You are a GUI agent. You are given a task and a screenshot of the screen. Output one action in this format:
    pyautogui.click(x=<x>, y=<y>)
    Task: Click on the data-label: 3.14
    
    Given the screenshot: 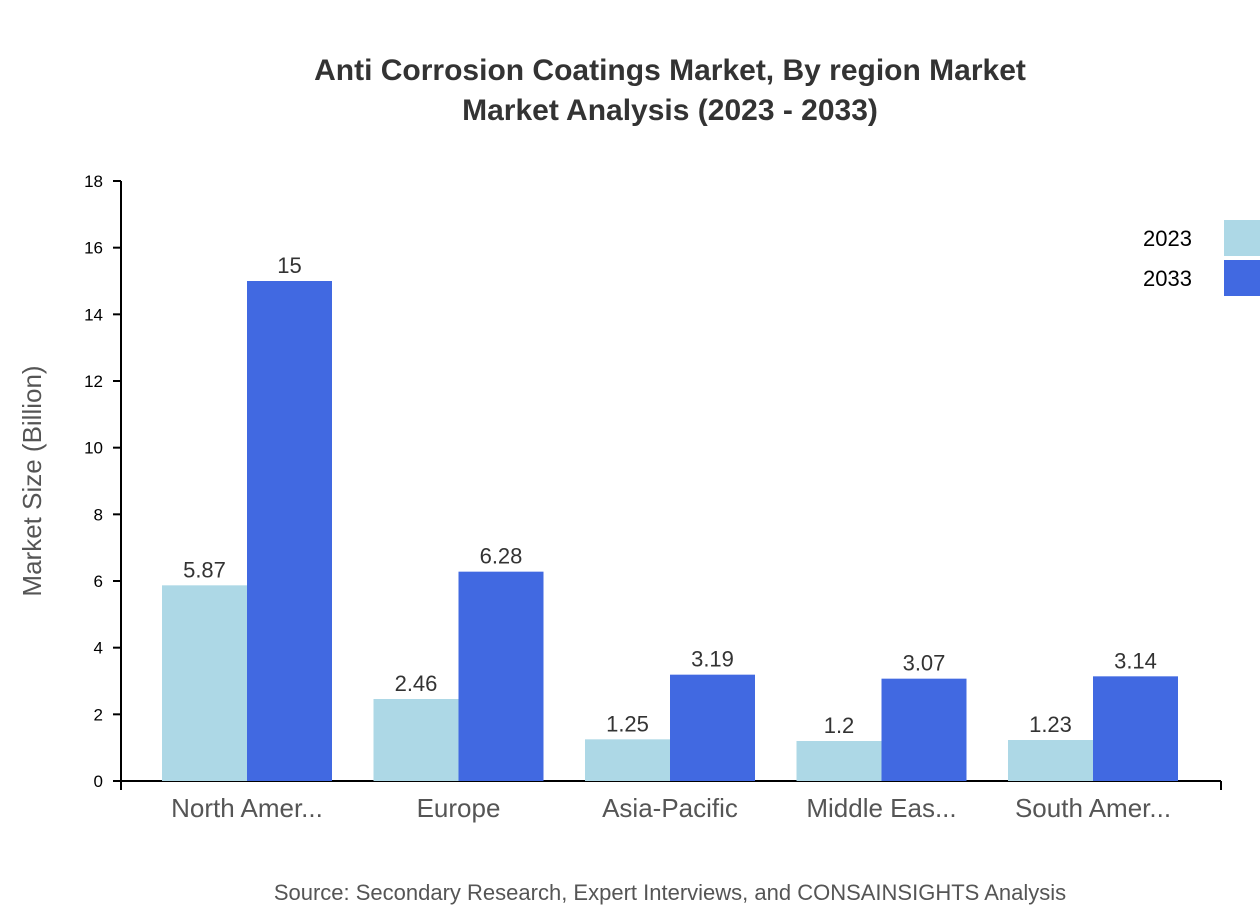 What is the action you would take?
    pyautogui.click(x=1135, y=660)
    